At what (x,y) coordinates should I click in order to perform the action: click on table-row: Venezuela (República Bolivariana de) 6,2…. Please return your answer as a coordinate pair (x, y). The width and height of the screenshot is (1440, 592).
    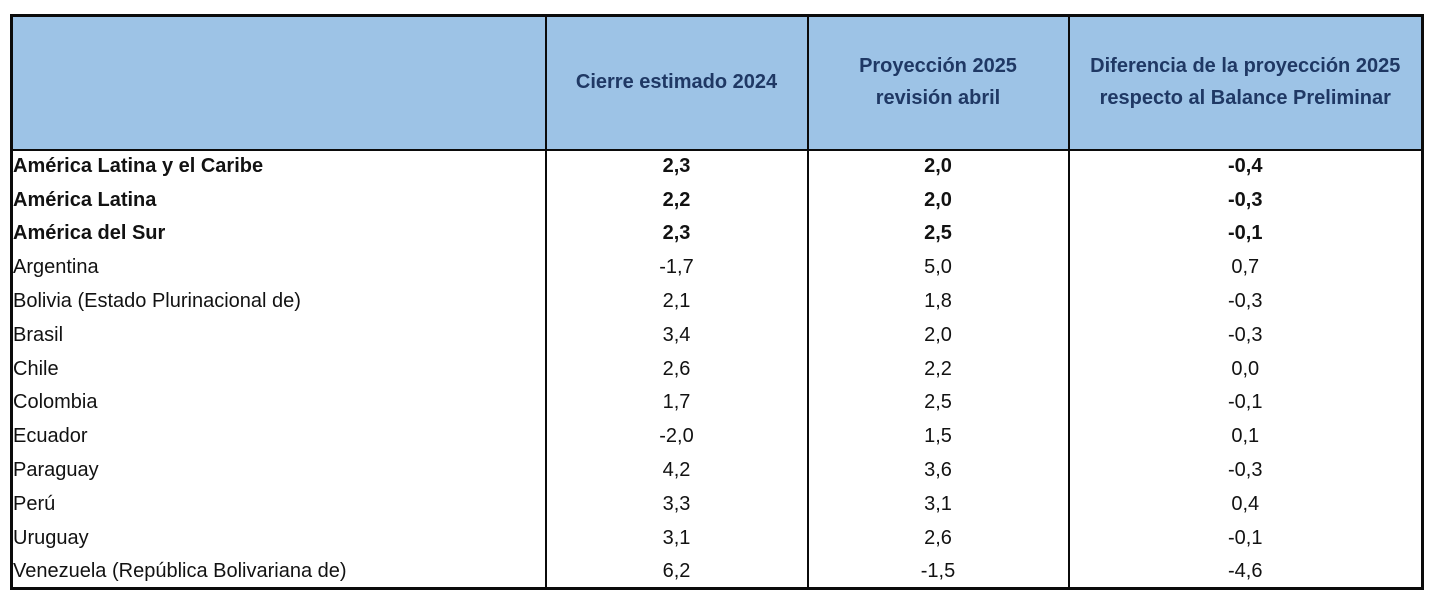
    Looking at the image, I should click on (717, 572).